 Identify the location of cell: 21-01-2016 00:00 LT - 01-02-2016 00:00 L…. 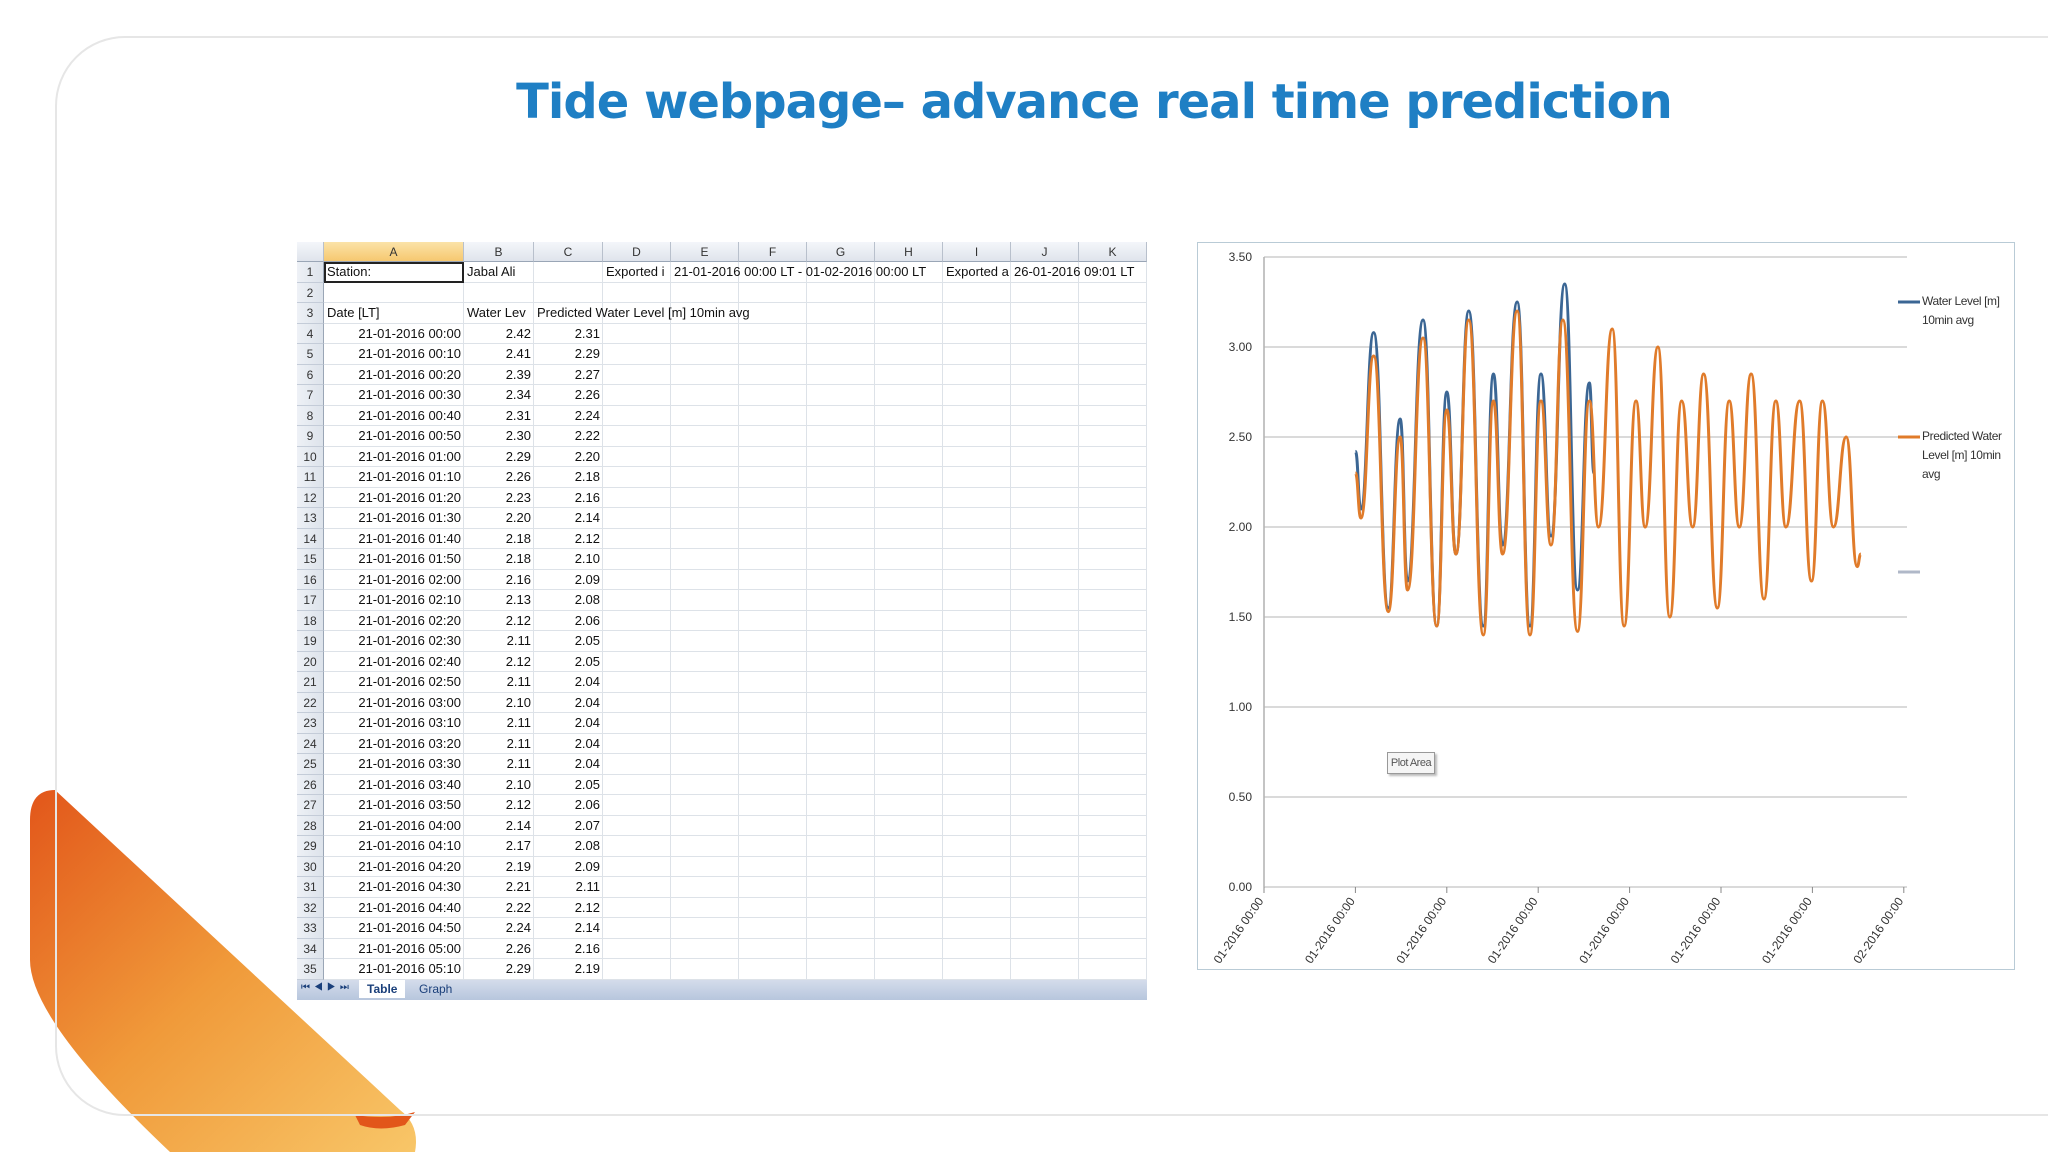
(800, 271).